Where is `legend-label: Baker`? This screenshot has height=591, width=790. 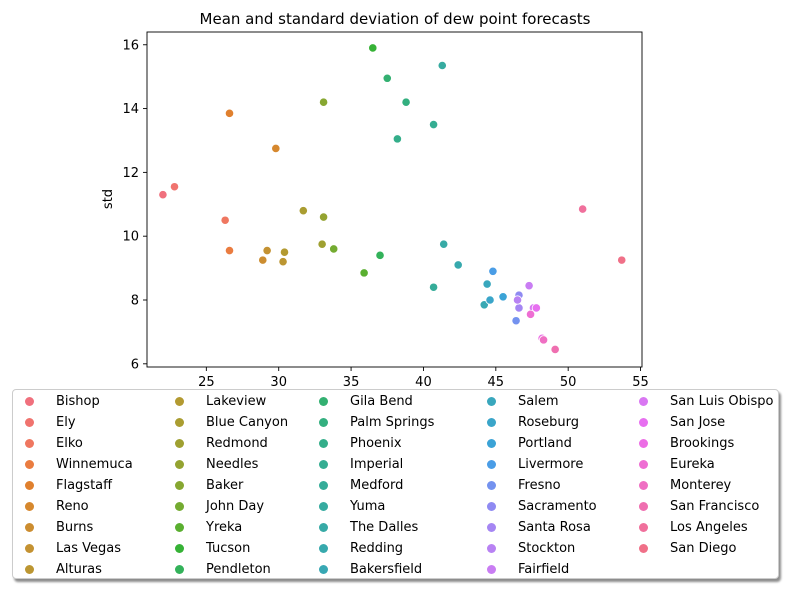 legend-label: Baker is located at coordinates (225, 485).